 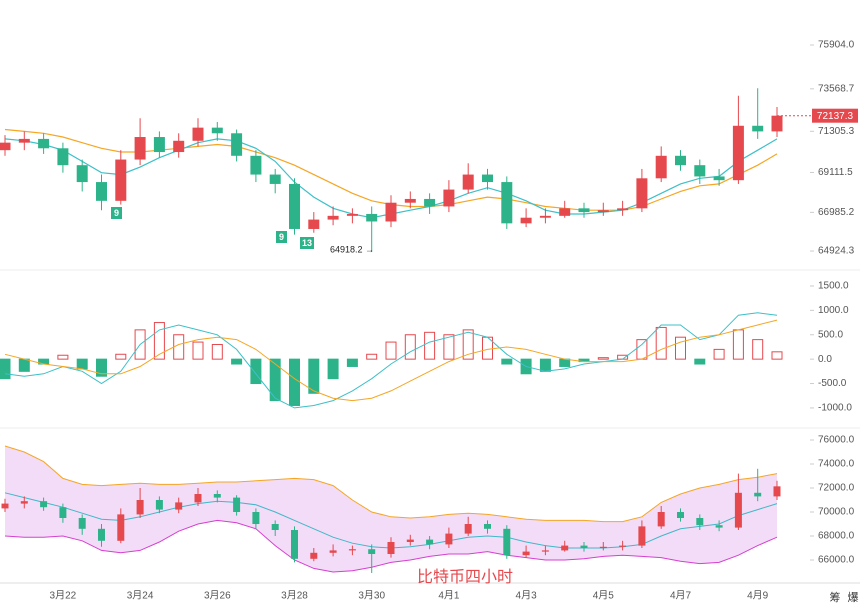 What do you see at coordinates (604, 596) in the screenshot?
I see `x-tick-label: 4月5` at bounding box center [604, 596].